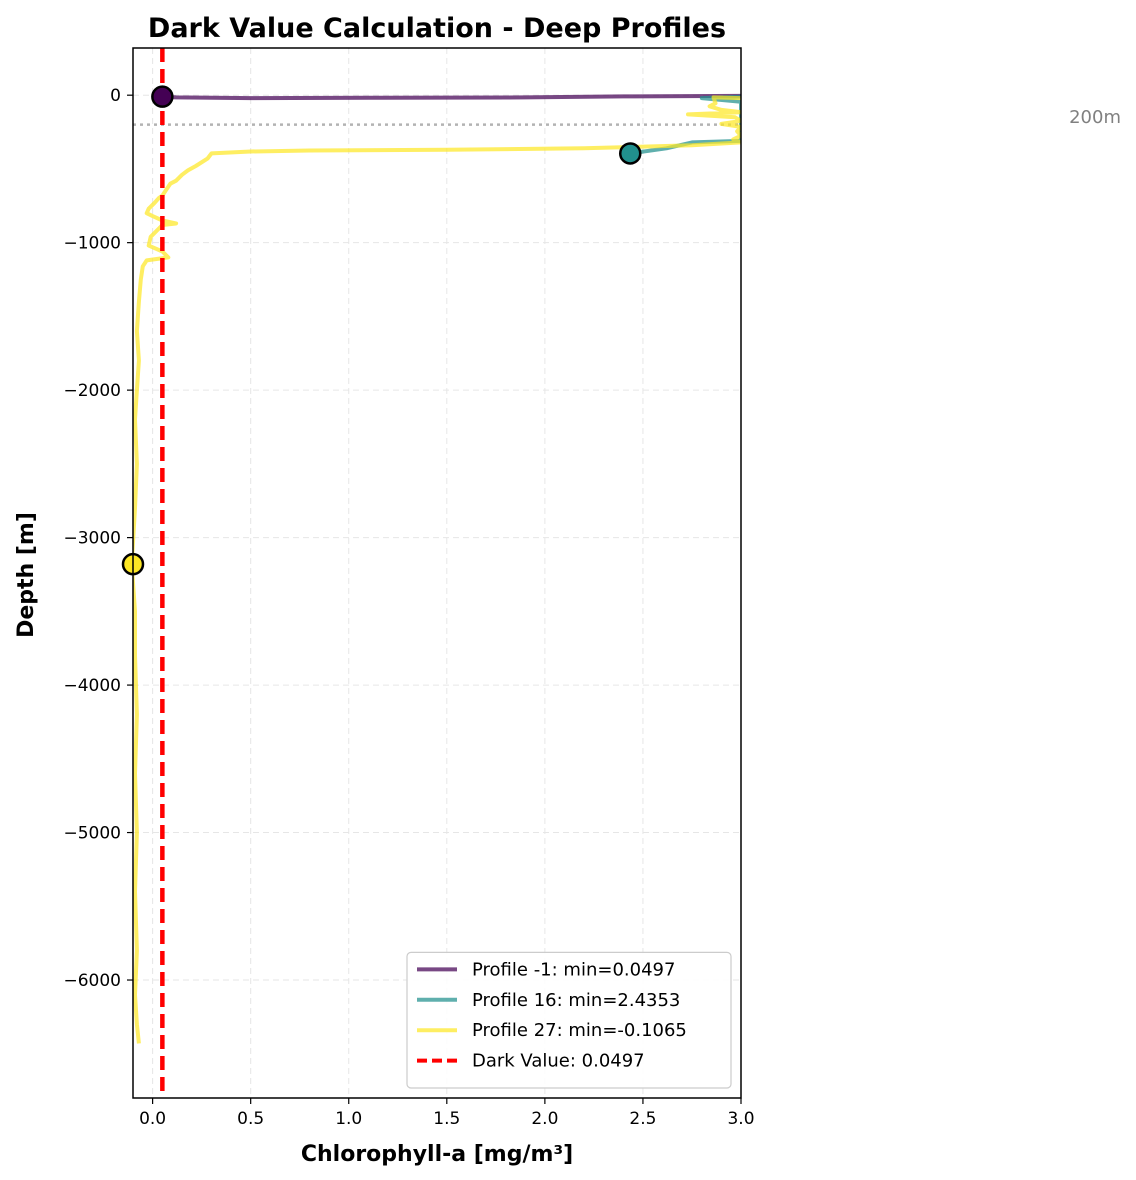 Image resolution: width=1136 pixels, height=1180 pixels. Describe the element at coordinates (250, 1119) in the screenshot. I see `x-tick-label-1: 0.5` at that location.